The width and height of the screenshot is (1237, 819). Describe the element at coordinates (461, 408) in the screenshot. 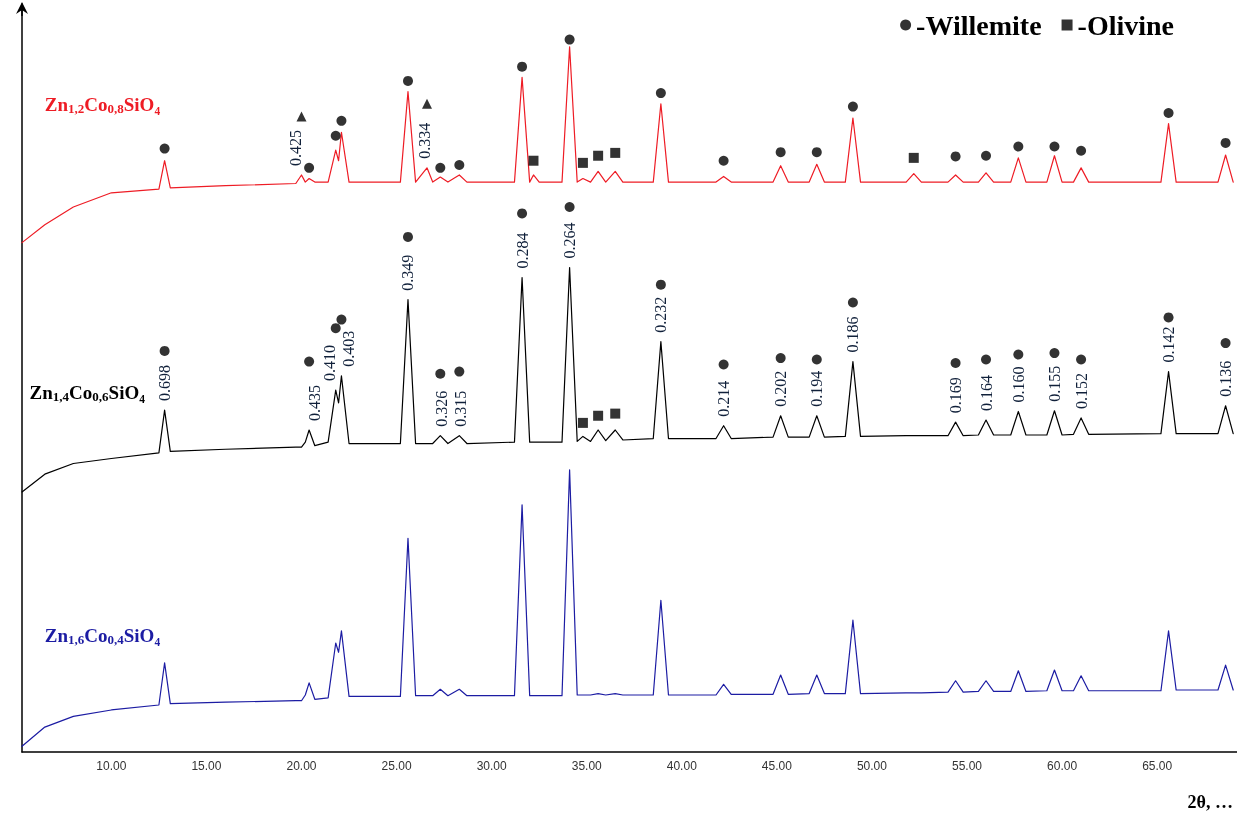

I see `annotation: 0.315` at that location.